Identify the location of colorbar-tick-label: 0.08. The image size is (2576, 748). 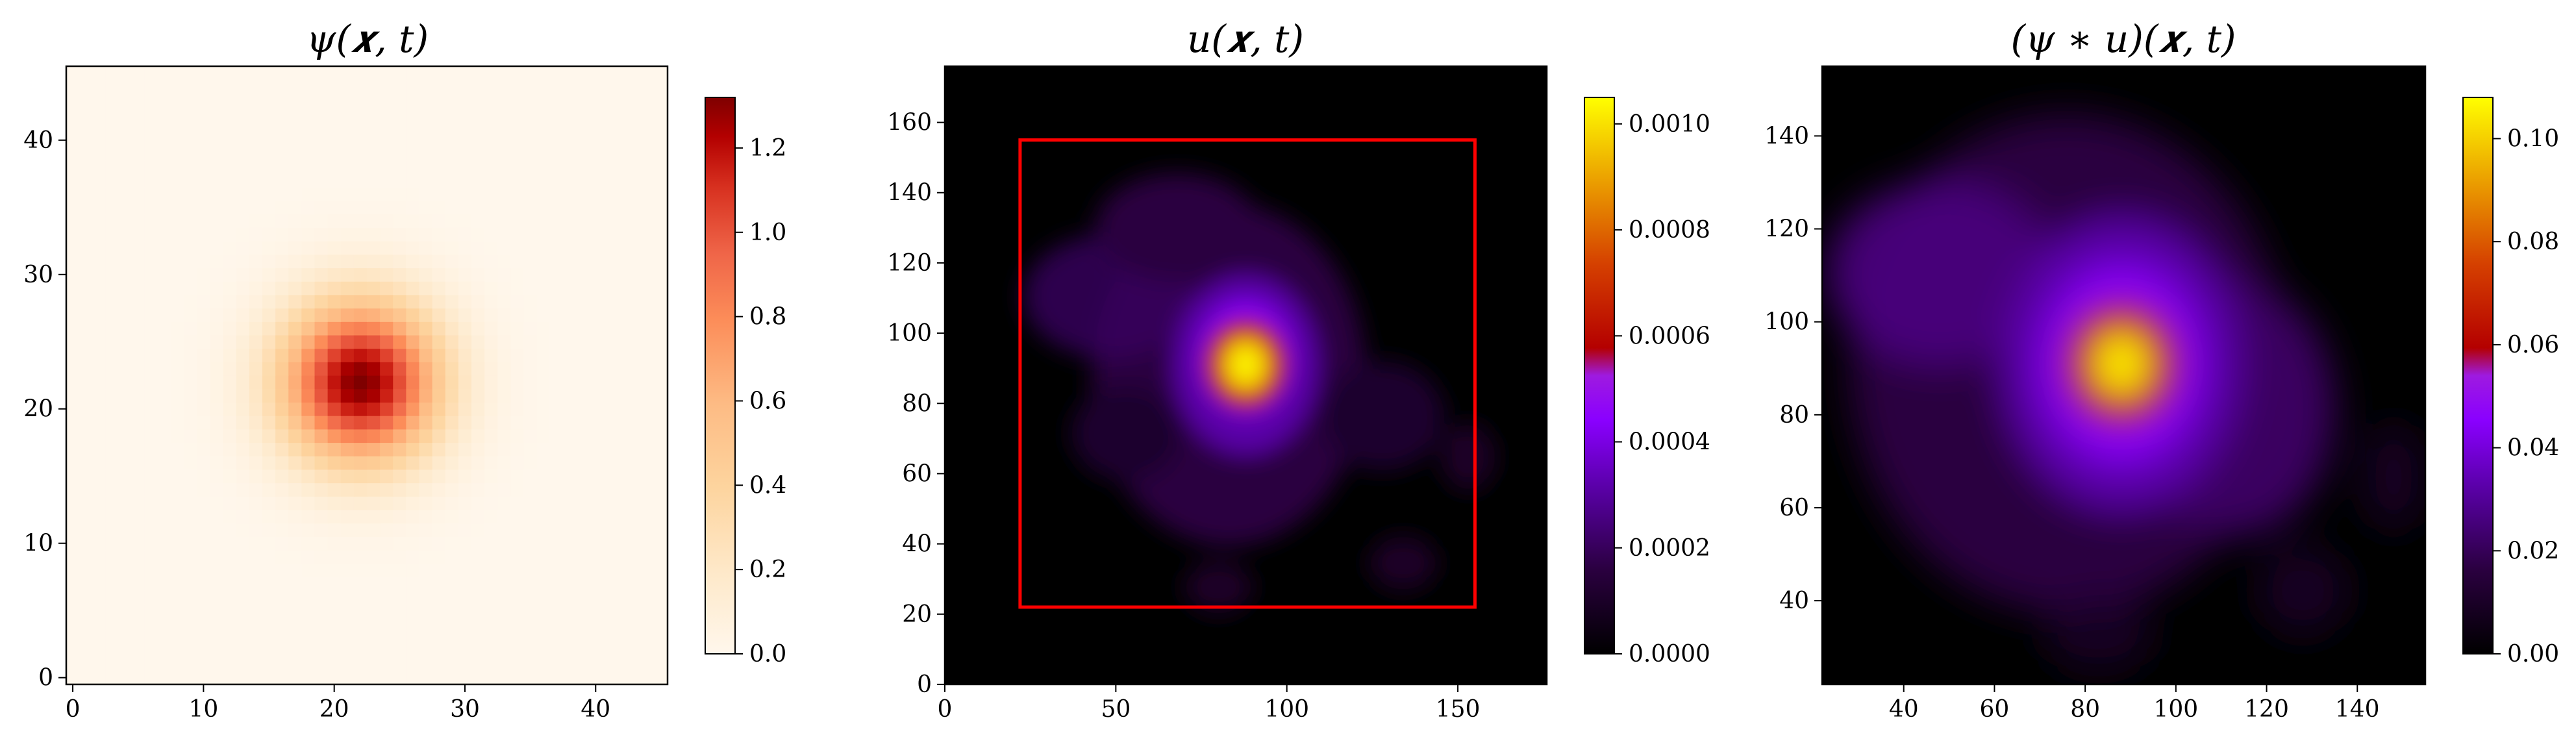
(2533, 242).